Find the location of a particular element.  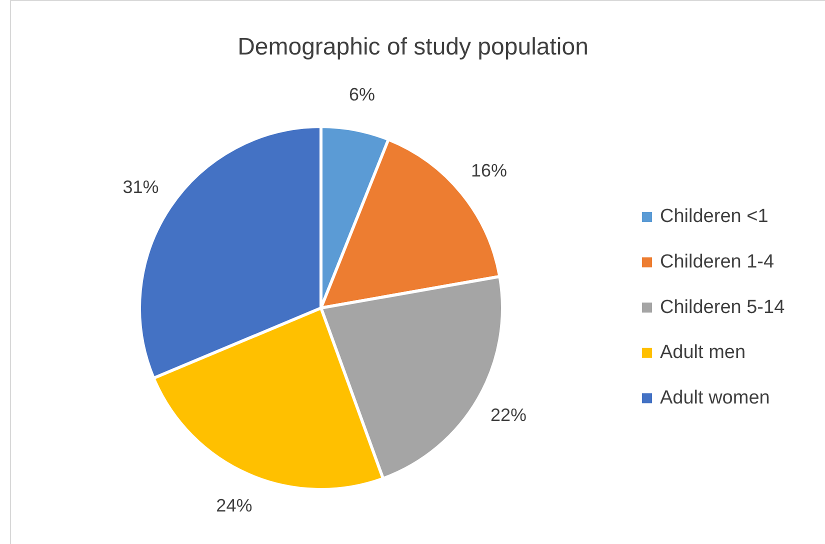

legend-label: Childeren <1 is located at coordinates (714, 217).